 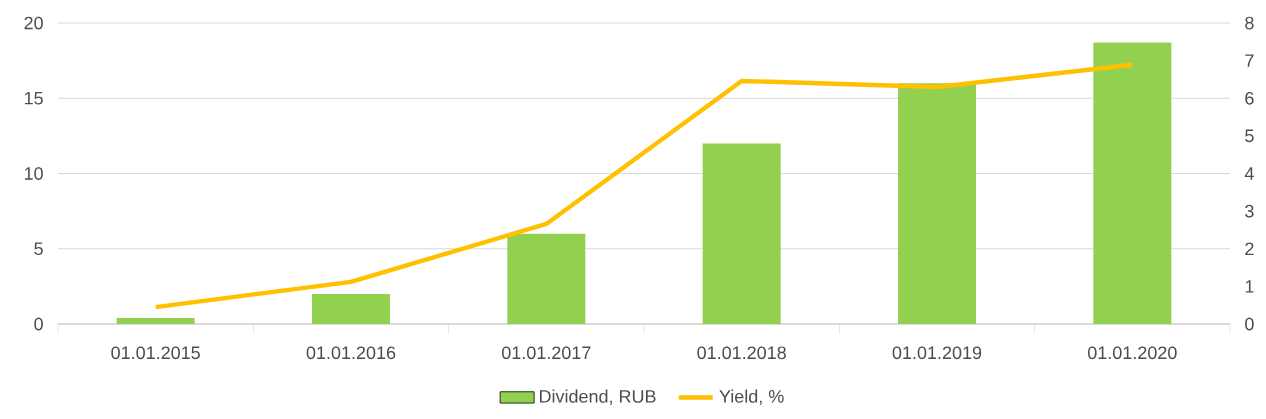 I want to click on y2-tick-label: 1, so click(x=1249, y=286).